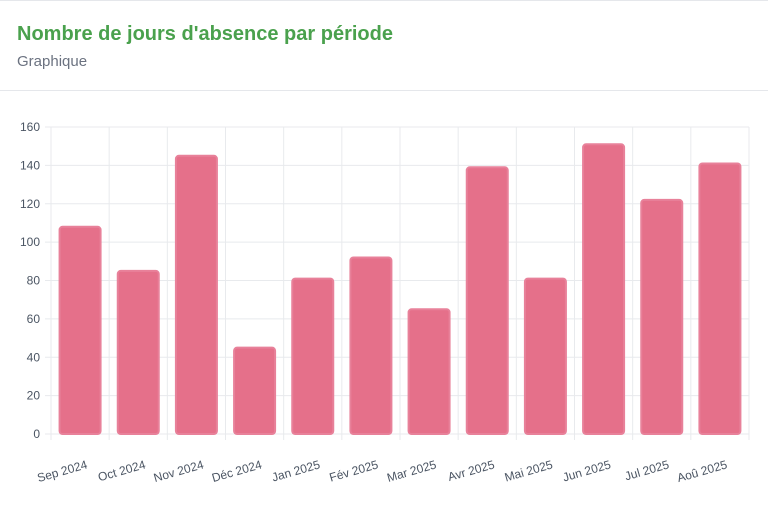  I want to click on x-tick-label: Sep 2024, so click(63, 471).